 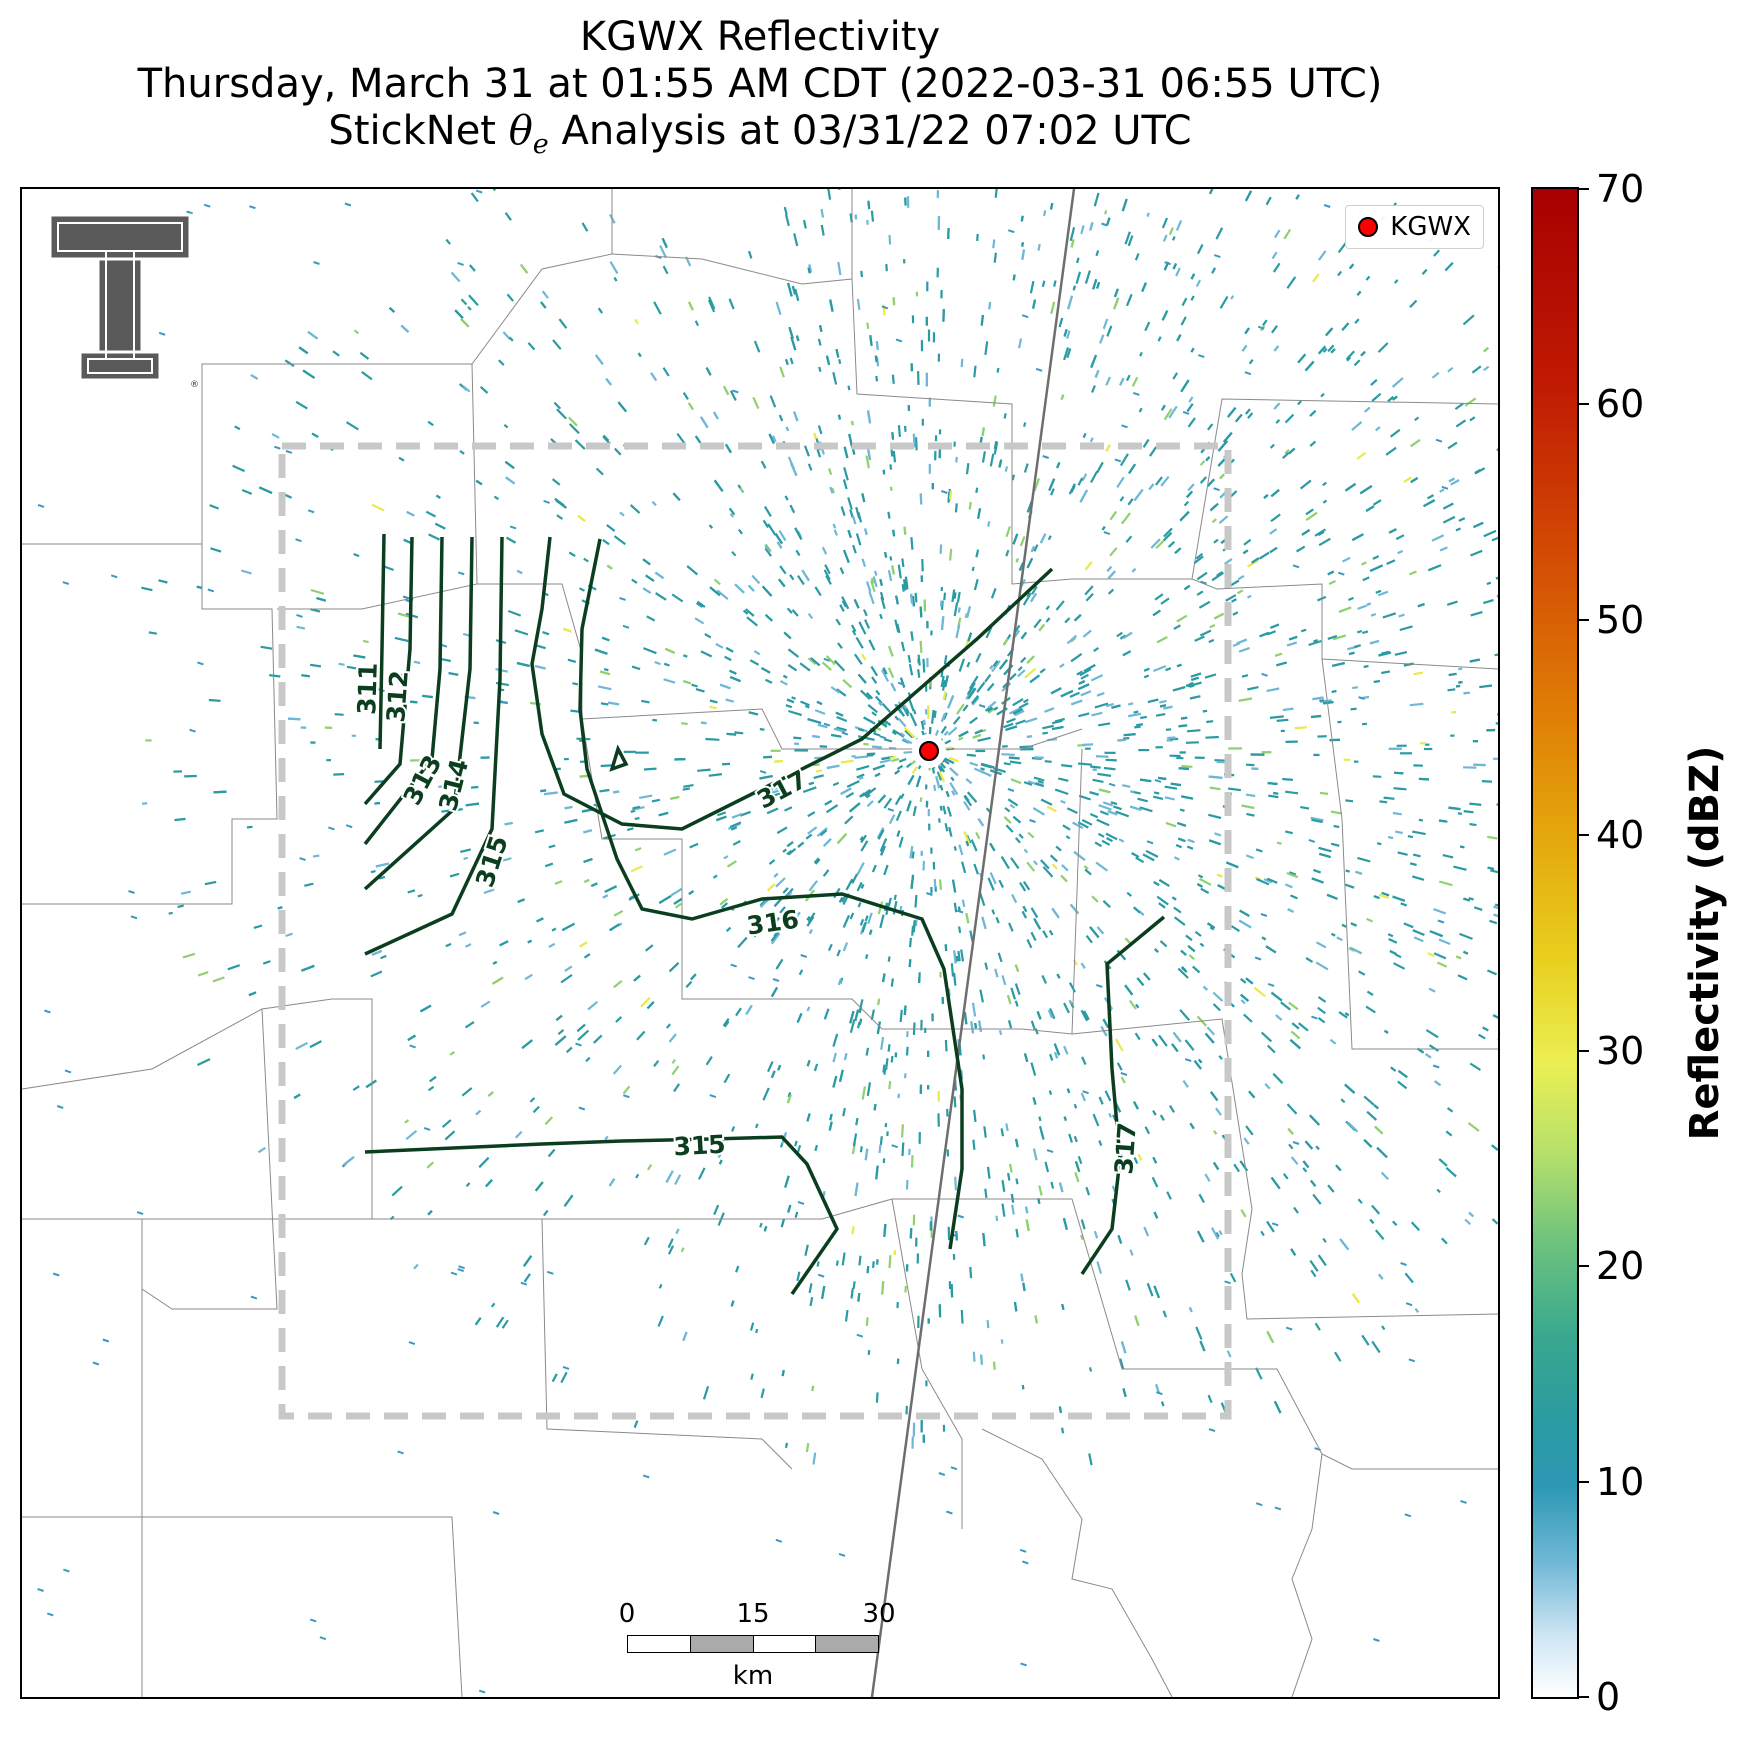 I want to click on contour-triangle, so click(x=619, y=758).